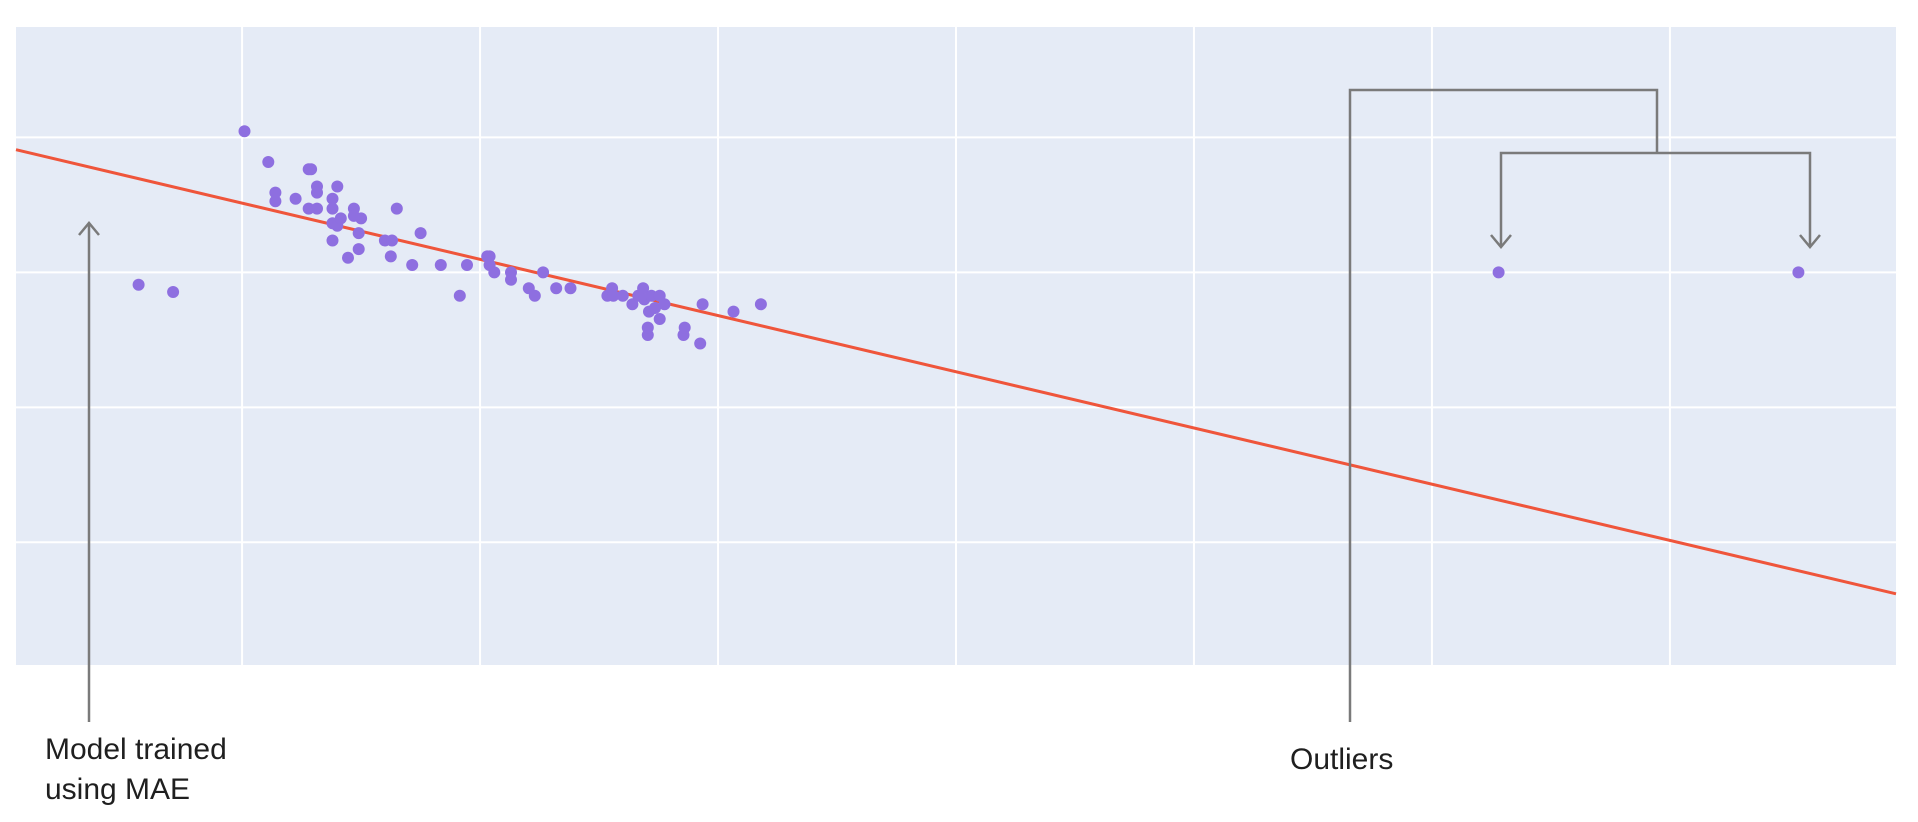 The width and height of the screenshot is (1918, 822). I want to click on outlier-arrow-head-left, so click(1501, 241).